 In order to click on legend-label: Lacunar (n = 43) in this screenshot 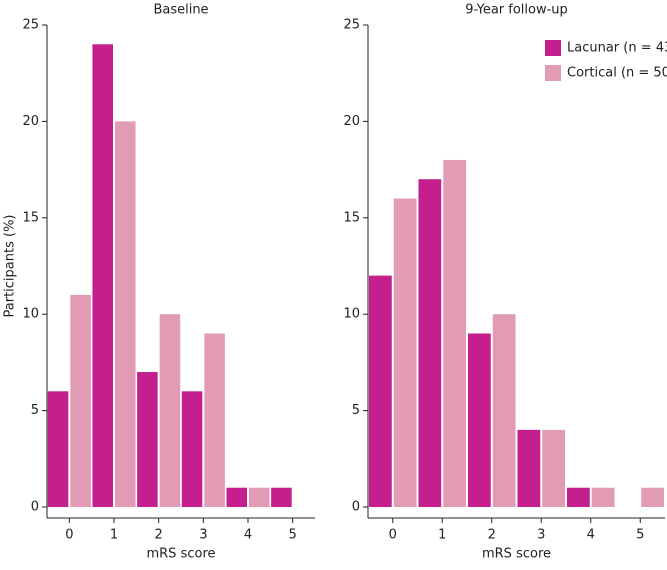, I will do `click(617, 48)`.